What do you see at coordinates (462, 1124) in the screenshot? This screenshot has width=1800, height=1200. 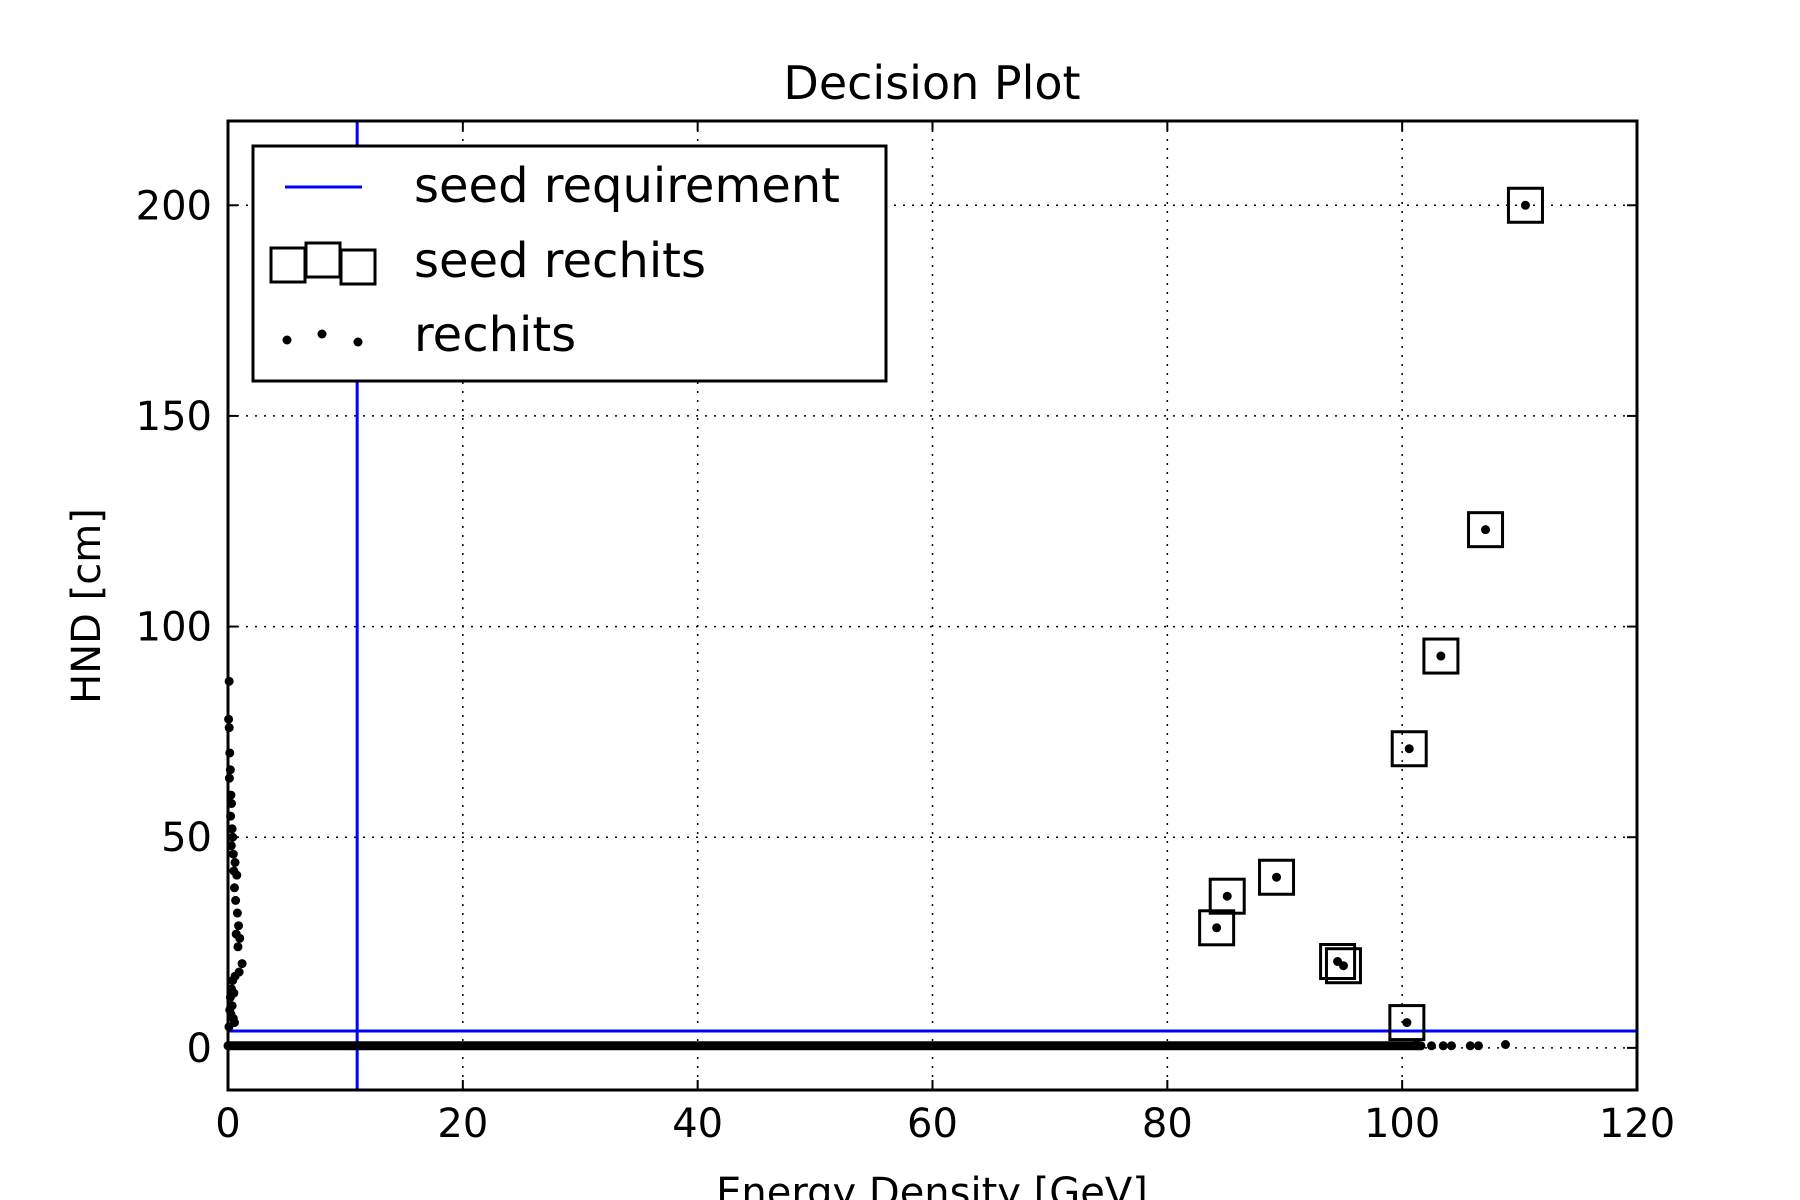 I see `x-tick-label: 20` at bounding box center [462, 1124].